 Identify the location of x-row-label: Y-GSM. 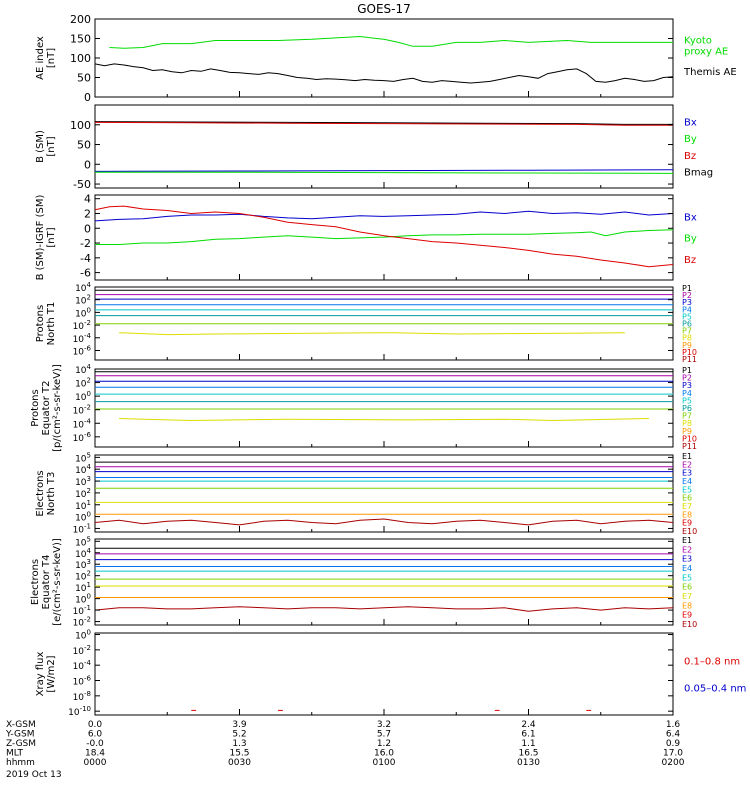
(19, 735).